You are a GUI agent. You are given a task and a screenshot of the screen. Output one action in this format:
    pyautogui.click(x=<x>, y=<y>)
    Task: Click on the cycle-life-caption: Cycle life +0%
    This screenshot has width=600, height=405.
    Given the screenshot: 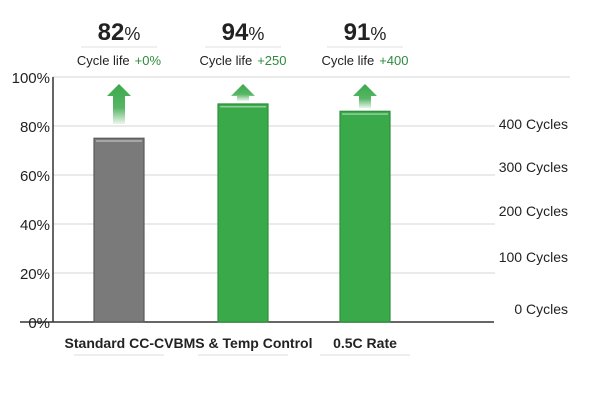 What is the action you would take?
    pyautogui.click(x=119, y=60)
    